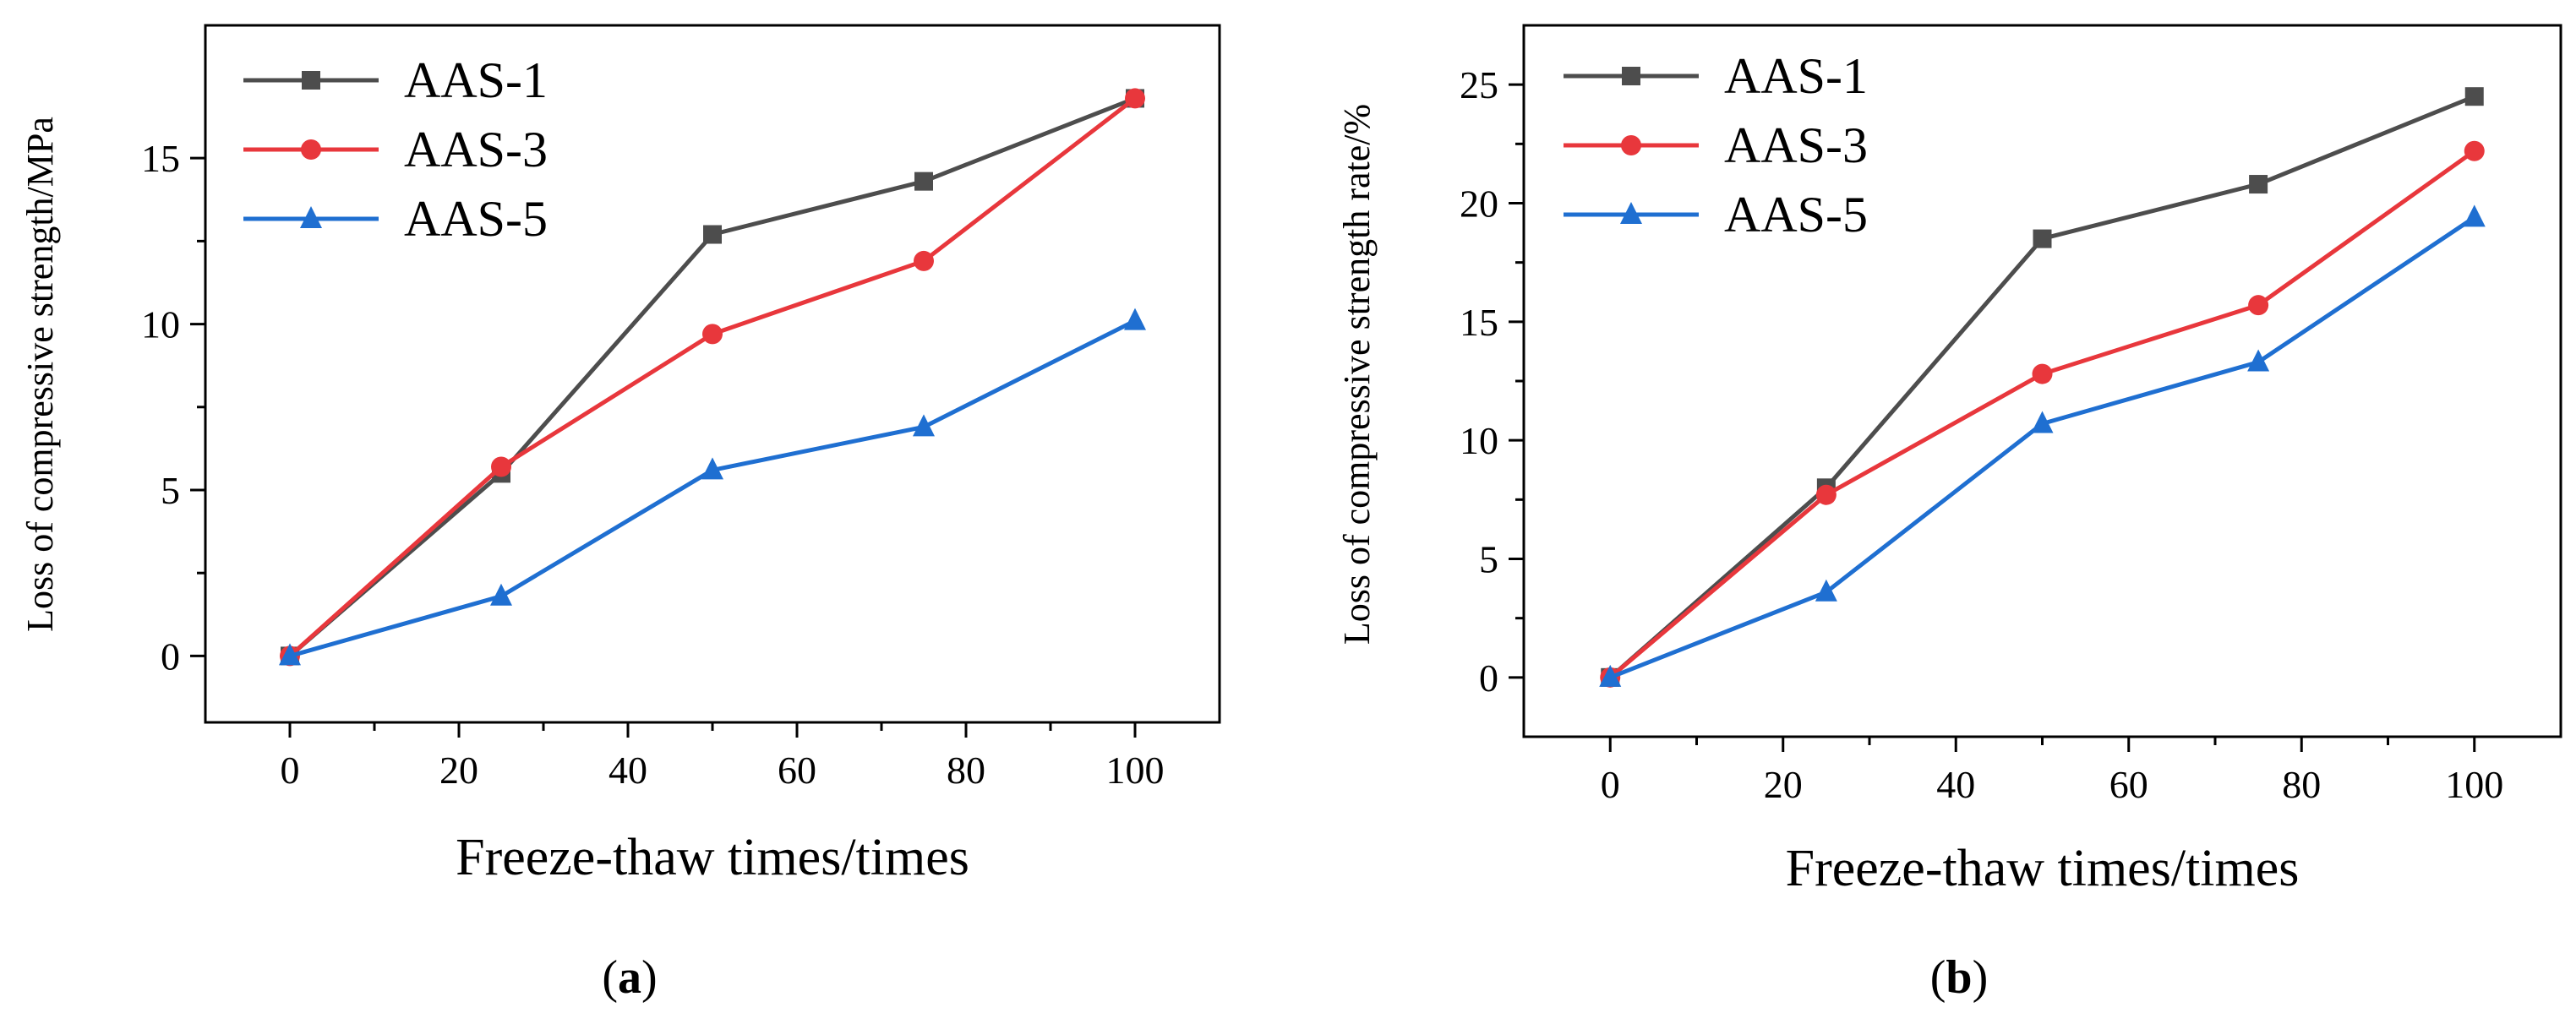 Image resolution: width=2576 pixels, height=1013 pixels. Describe the element at coordinates (40, 374) in the screenshot. I see `y-axis-label: Loss of compressive strength/MPa` at that location.